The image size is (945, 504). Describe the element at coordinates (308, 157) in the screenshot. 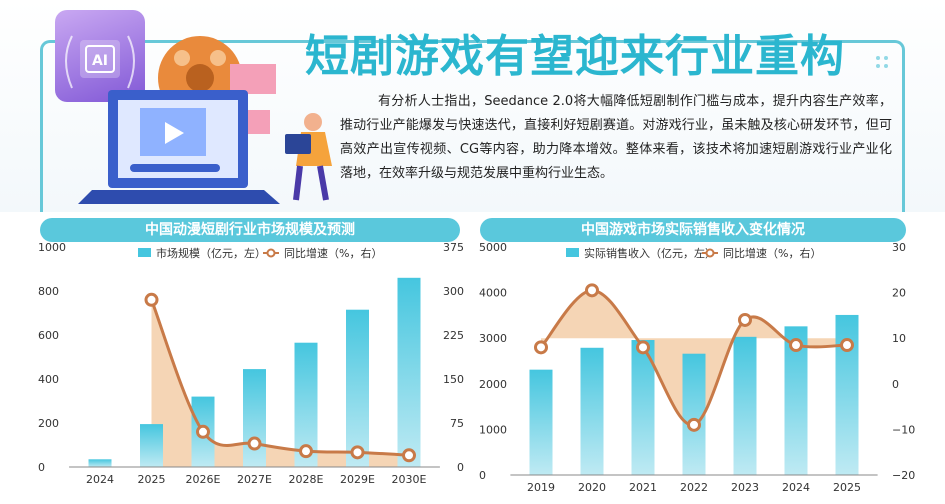

I see `person-figure` at that location.